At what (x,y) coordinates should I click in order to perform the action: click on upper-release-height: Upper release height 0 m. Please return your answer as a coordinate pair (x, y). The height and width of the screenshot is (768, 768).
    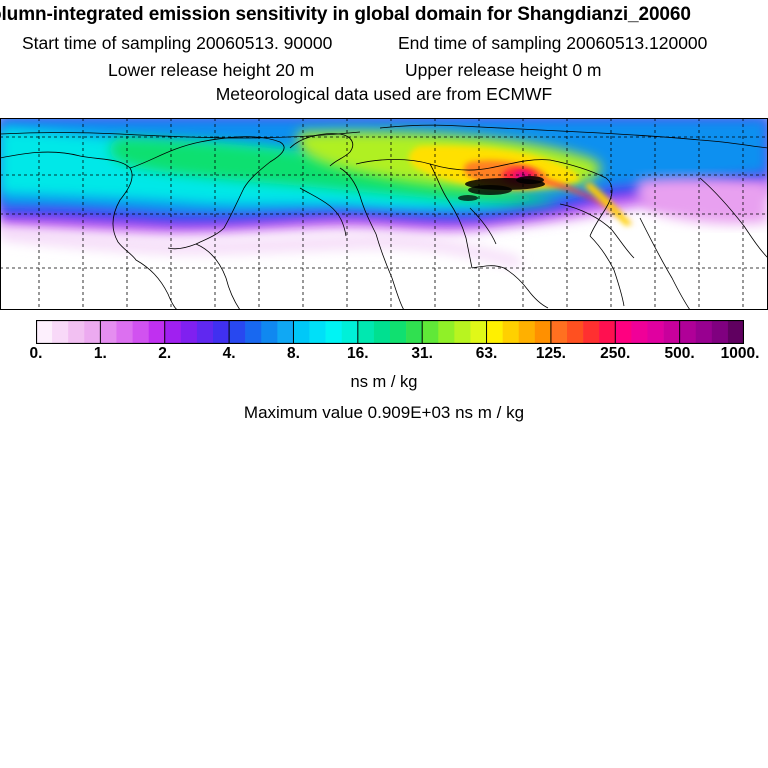
    Looking at the image, I should click on (503, 70).